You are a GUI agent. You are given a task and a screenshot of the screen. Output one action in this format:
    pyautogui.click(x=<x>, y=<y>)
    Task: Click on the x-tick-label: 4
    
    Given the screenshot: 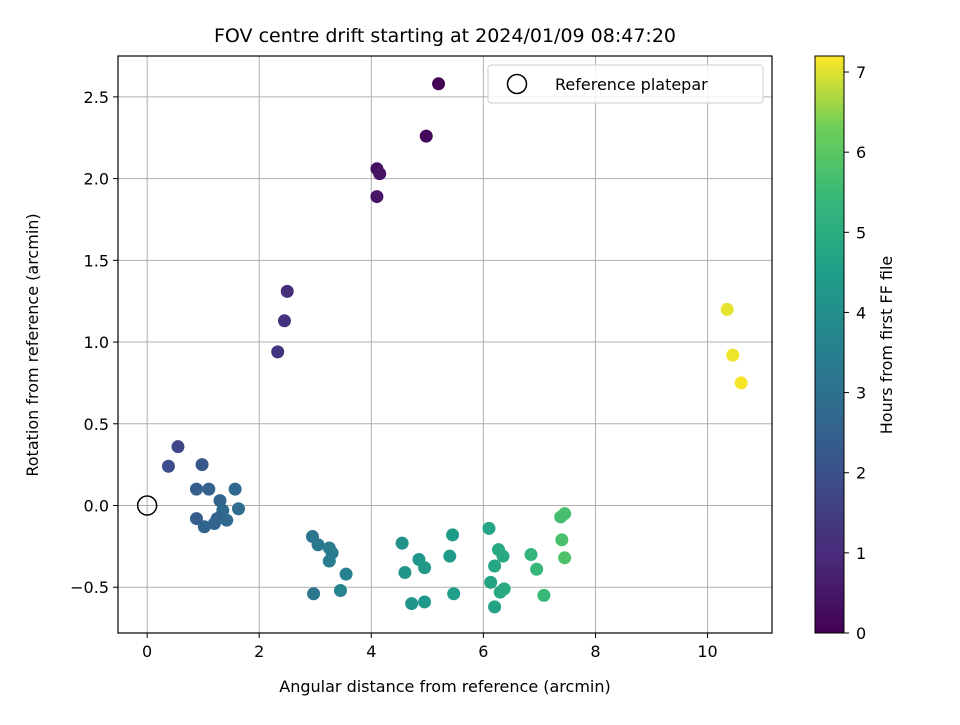 What is the action you would take?
    pyautogui.click(x=371, y=651)
    